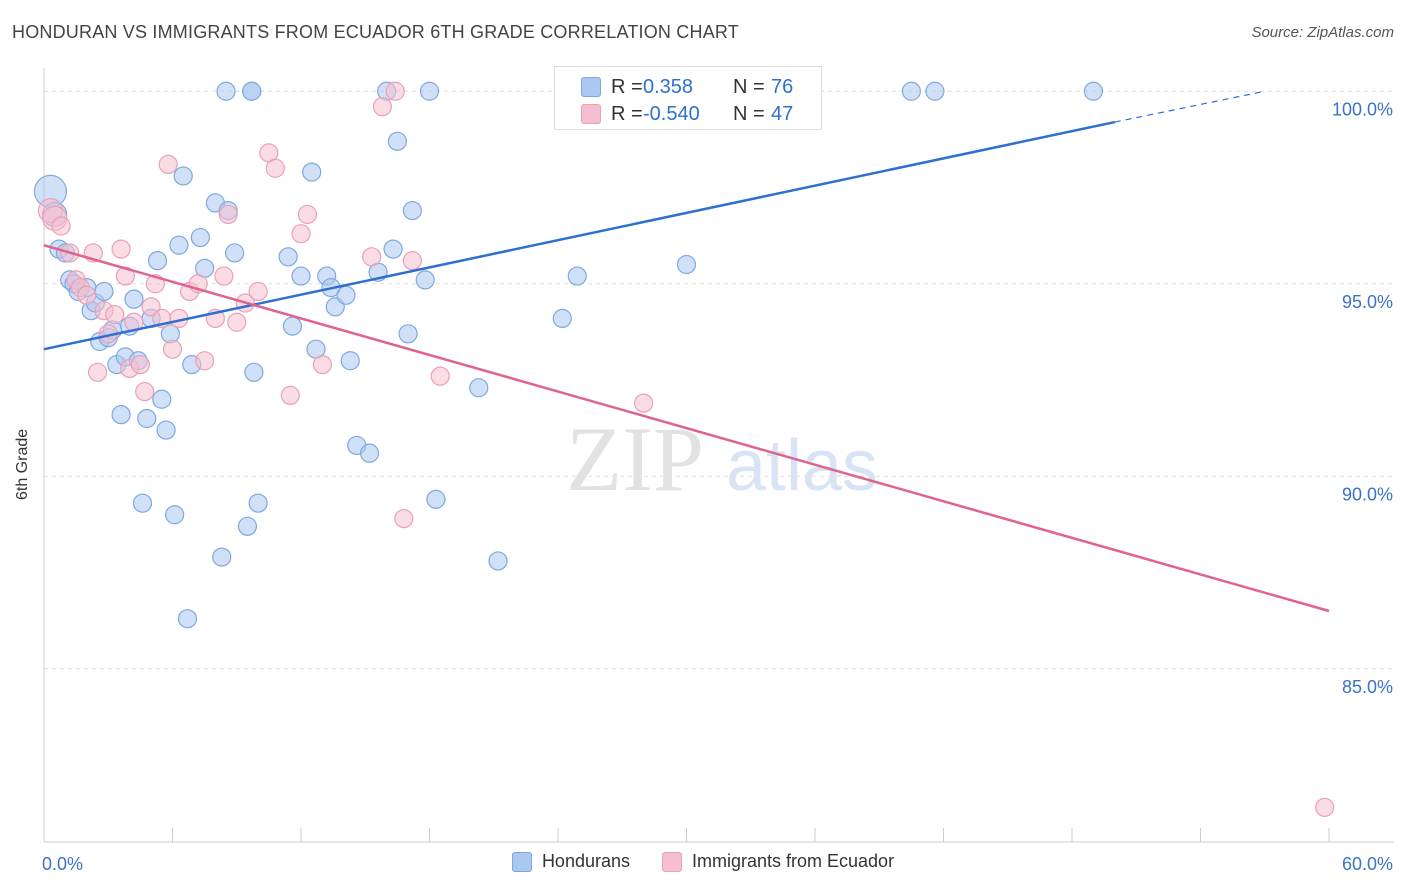 The image size is (1406, 892). What do you see at coordinates (1367, 494) in the screenshot?
I see `y-tick-label: 90.0%` at bounding box center [1367, 494].